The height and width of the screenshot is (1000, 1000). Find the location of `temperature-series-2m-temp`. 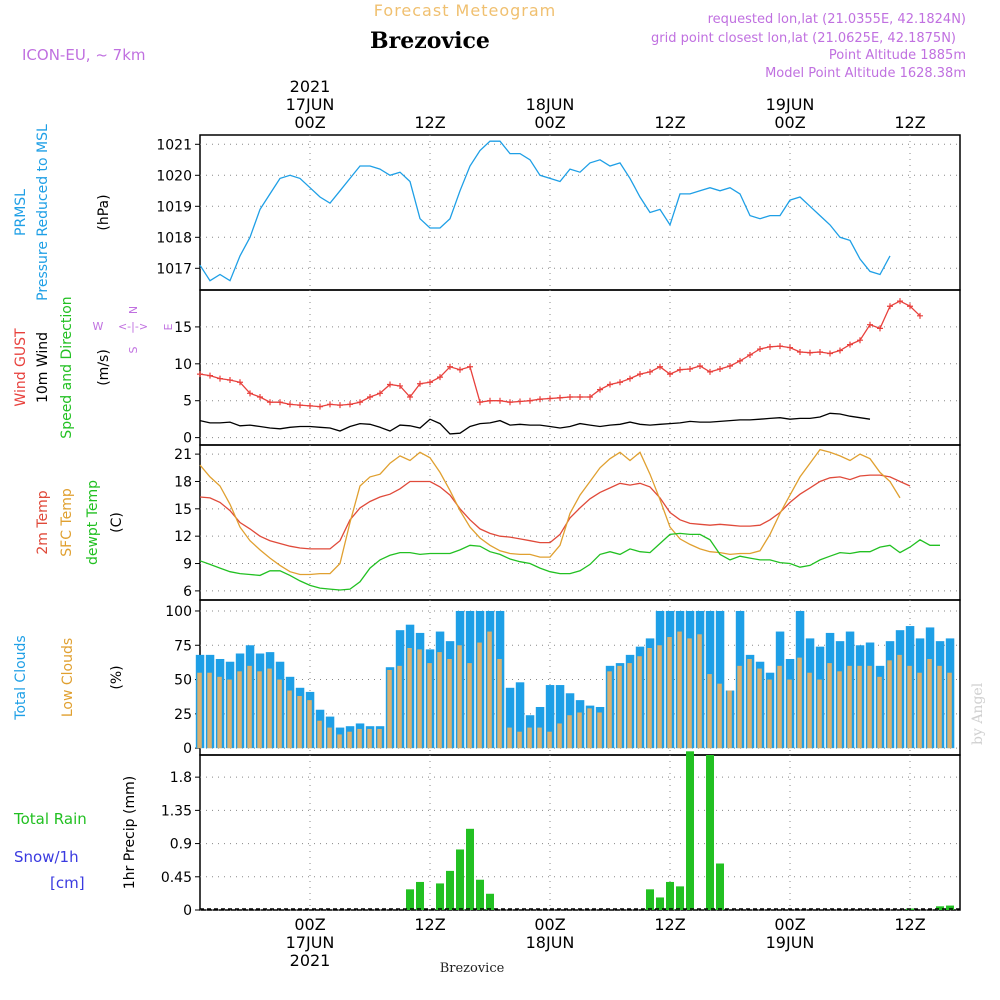

temperature-series-2m-temp is located at coordinates (555, 512).